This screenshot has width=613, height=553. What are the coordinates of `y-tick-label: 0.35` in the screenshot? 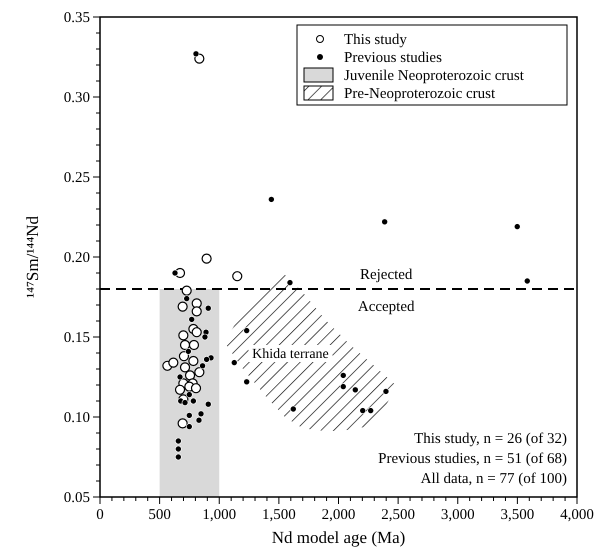 It's located at (77, 18).